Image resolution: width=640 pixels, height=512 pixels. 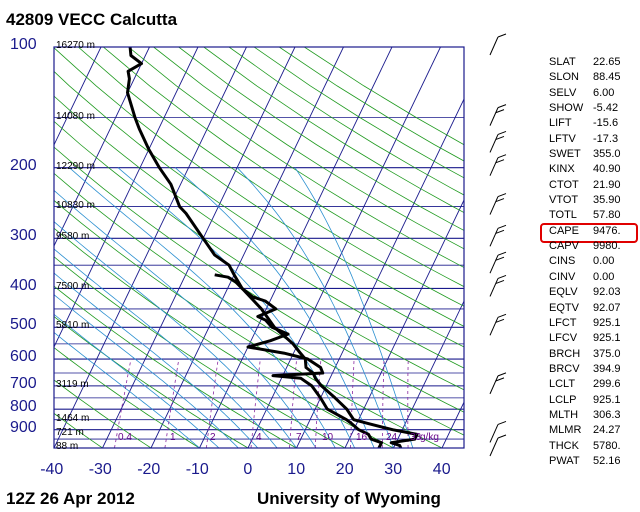 What do you see at coordinates (607, 353) in the screenshot?
I see `index-value: 375.0` at bounding box center [607, 353].